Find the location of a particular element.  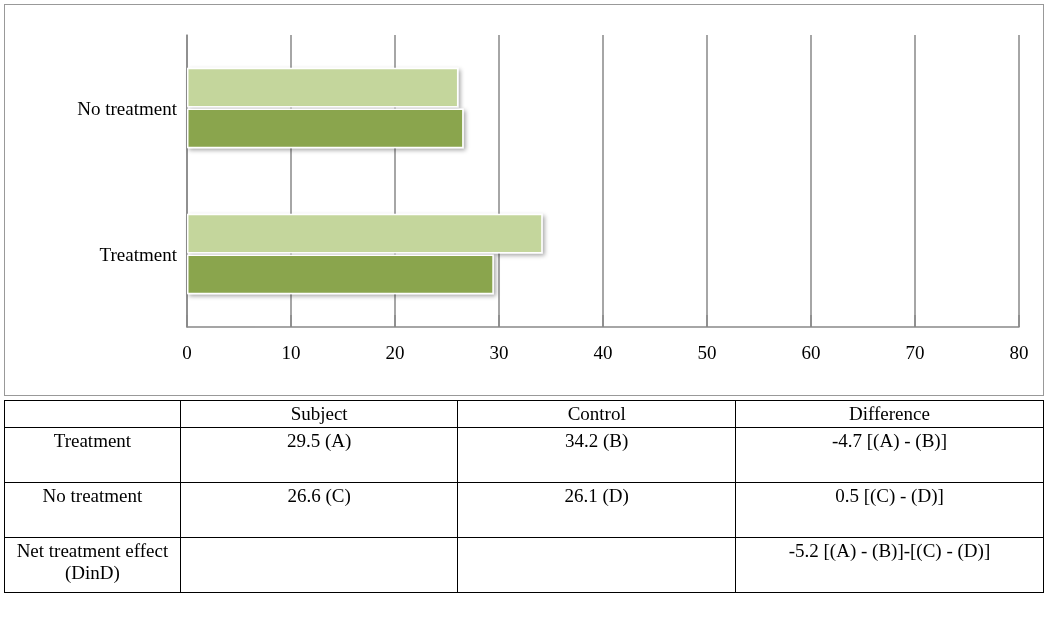

x-tick-label: 70 is located at coordinates (915, 352).